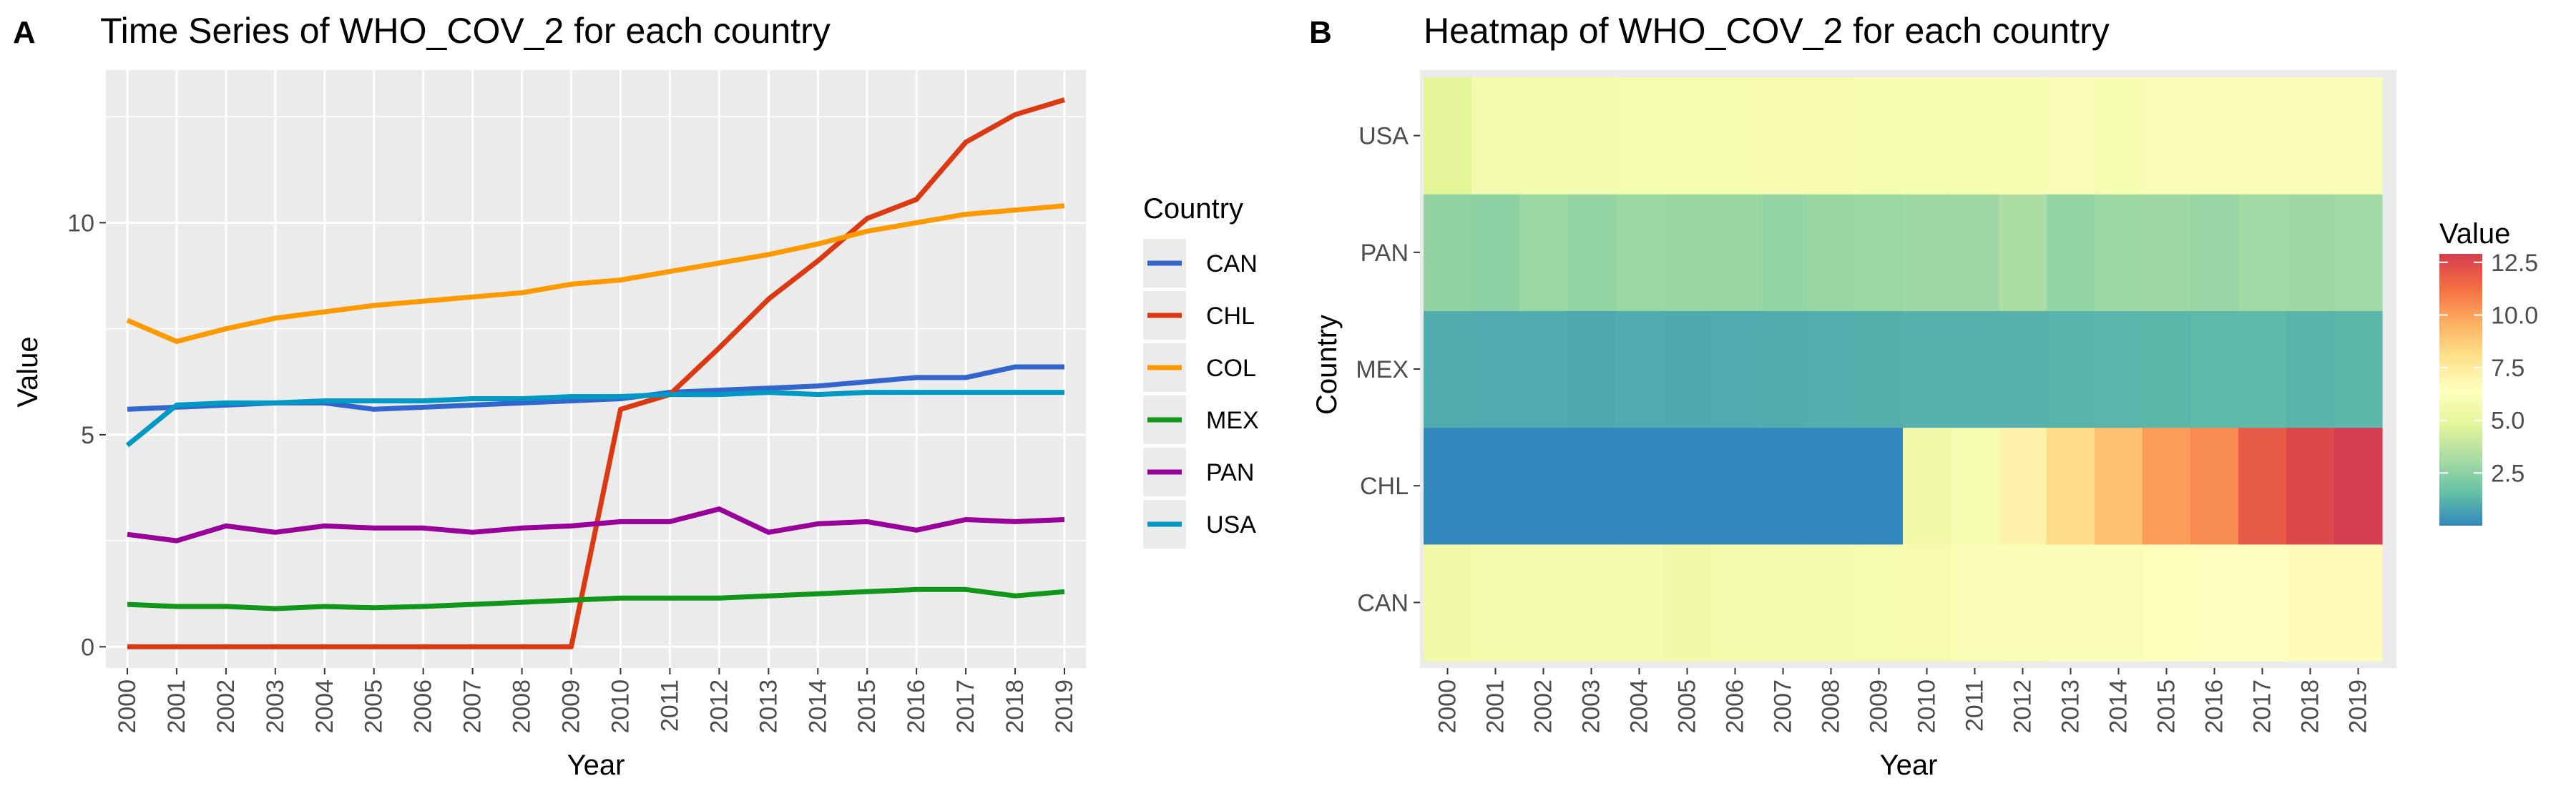  What do you see at coordinates (1231, 316) in the screenshot?
I see `legend-label-chl: CHL` at bounding box center [1231, 316].